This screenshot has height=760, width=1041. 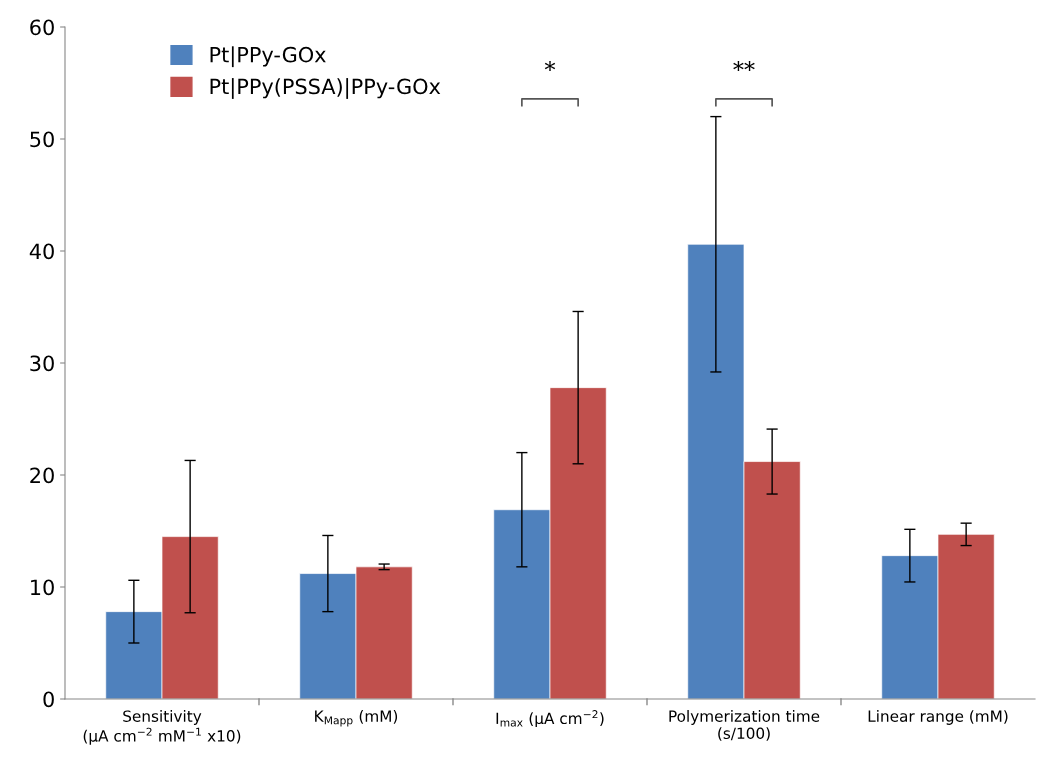 What do you see at coordinates (268, 57) in the screenshot?
I see `legend-label: Pt|PPy-GOx` at bounding box center [268, 57].